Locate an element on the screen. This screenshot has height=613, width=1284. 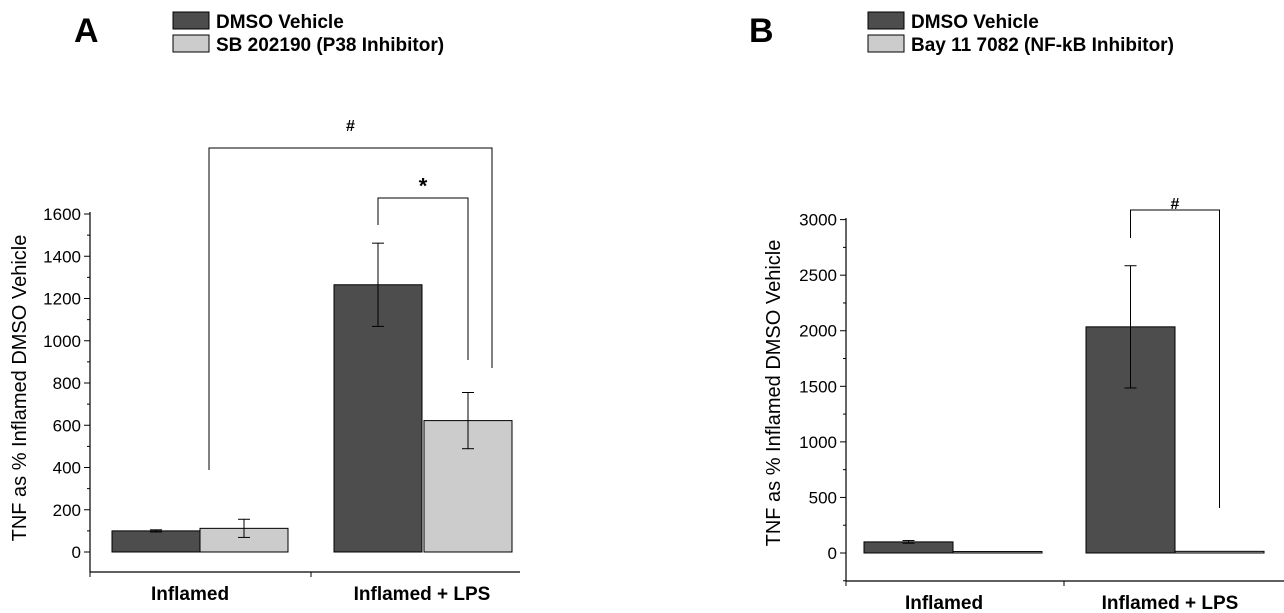
panel-a-x-category-inflamed: Inflamed is located at coordinates (190, 594).